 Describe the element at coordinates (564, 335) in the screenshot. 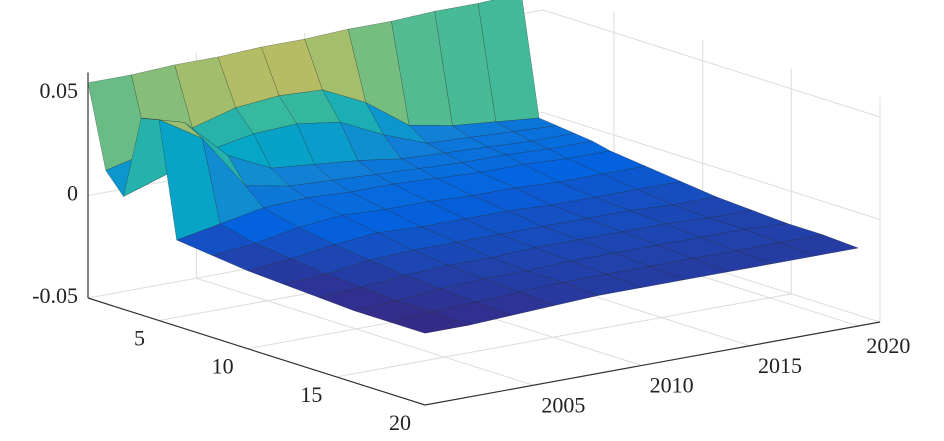

I see `h-grid-line` at that location.